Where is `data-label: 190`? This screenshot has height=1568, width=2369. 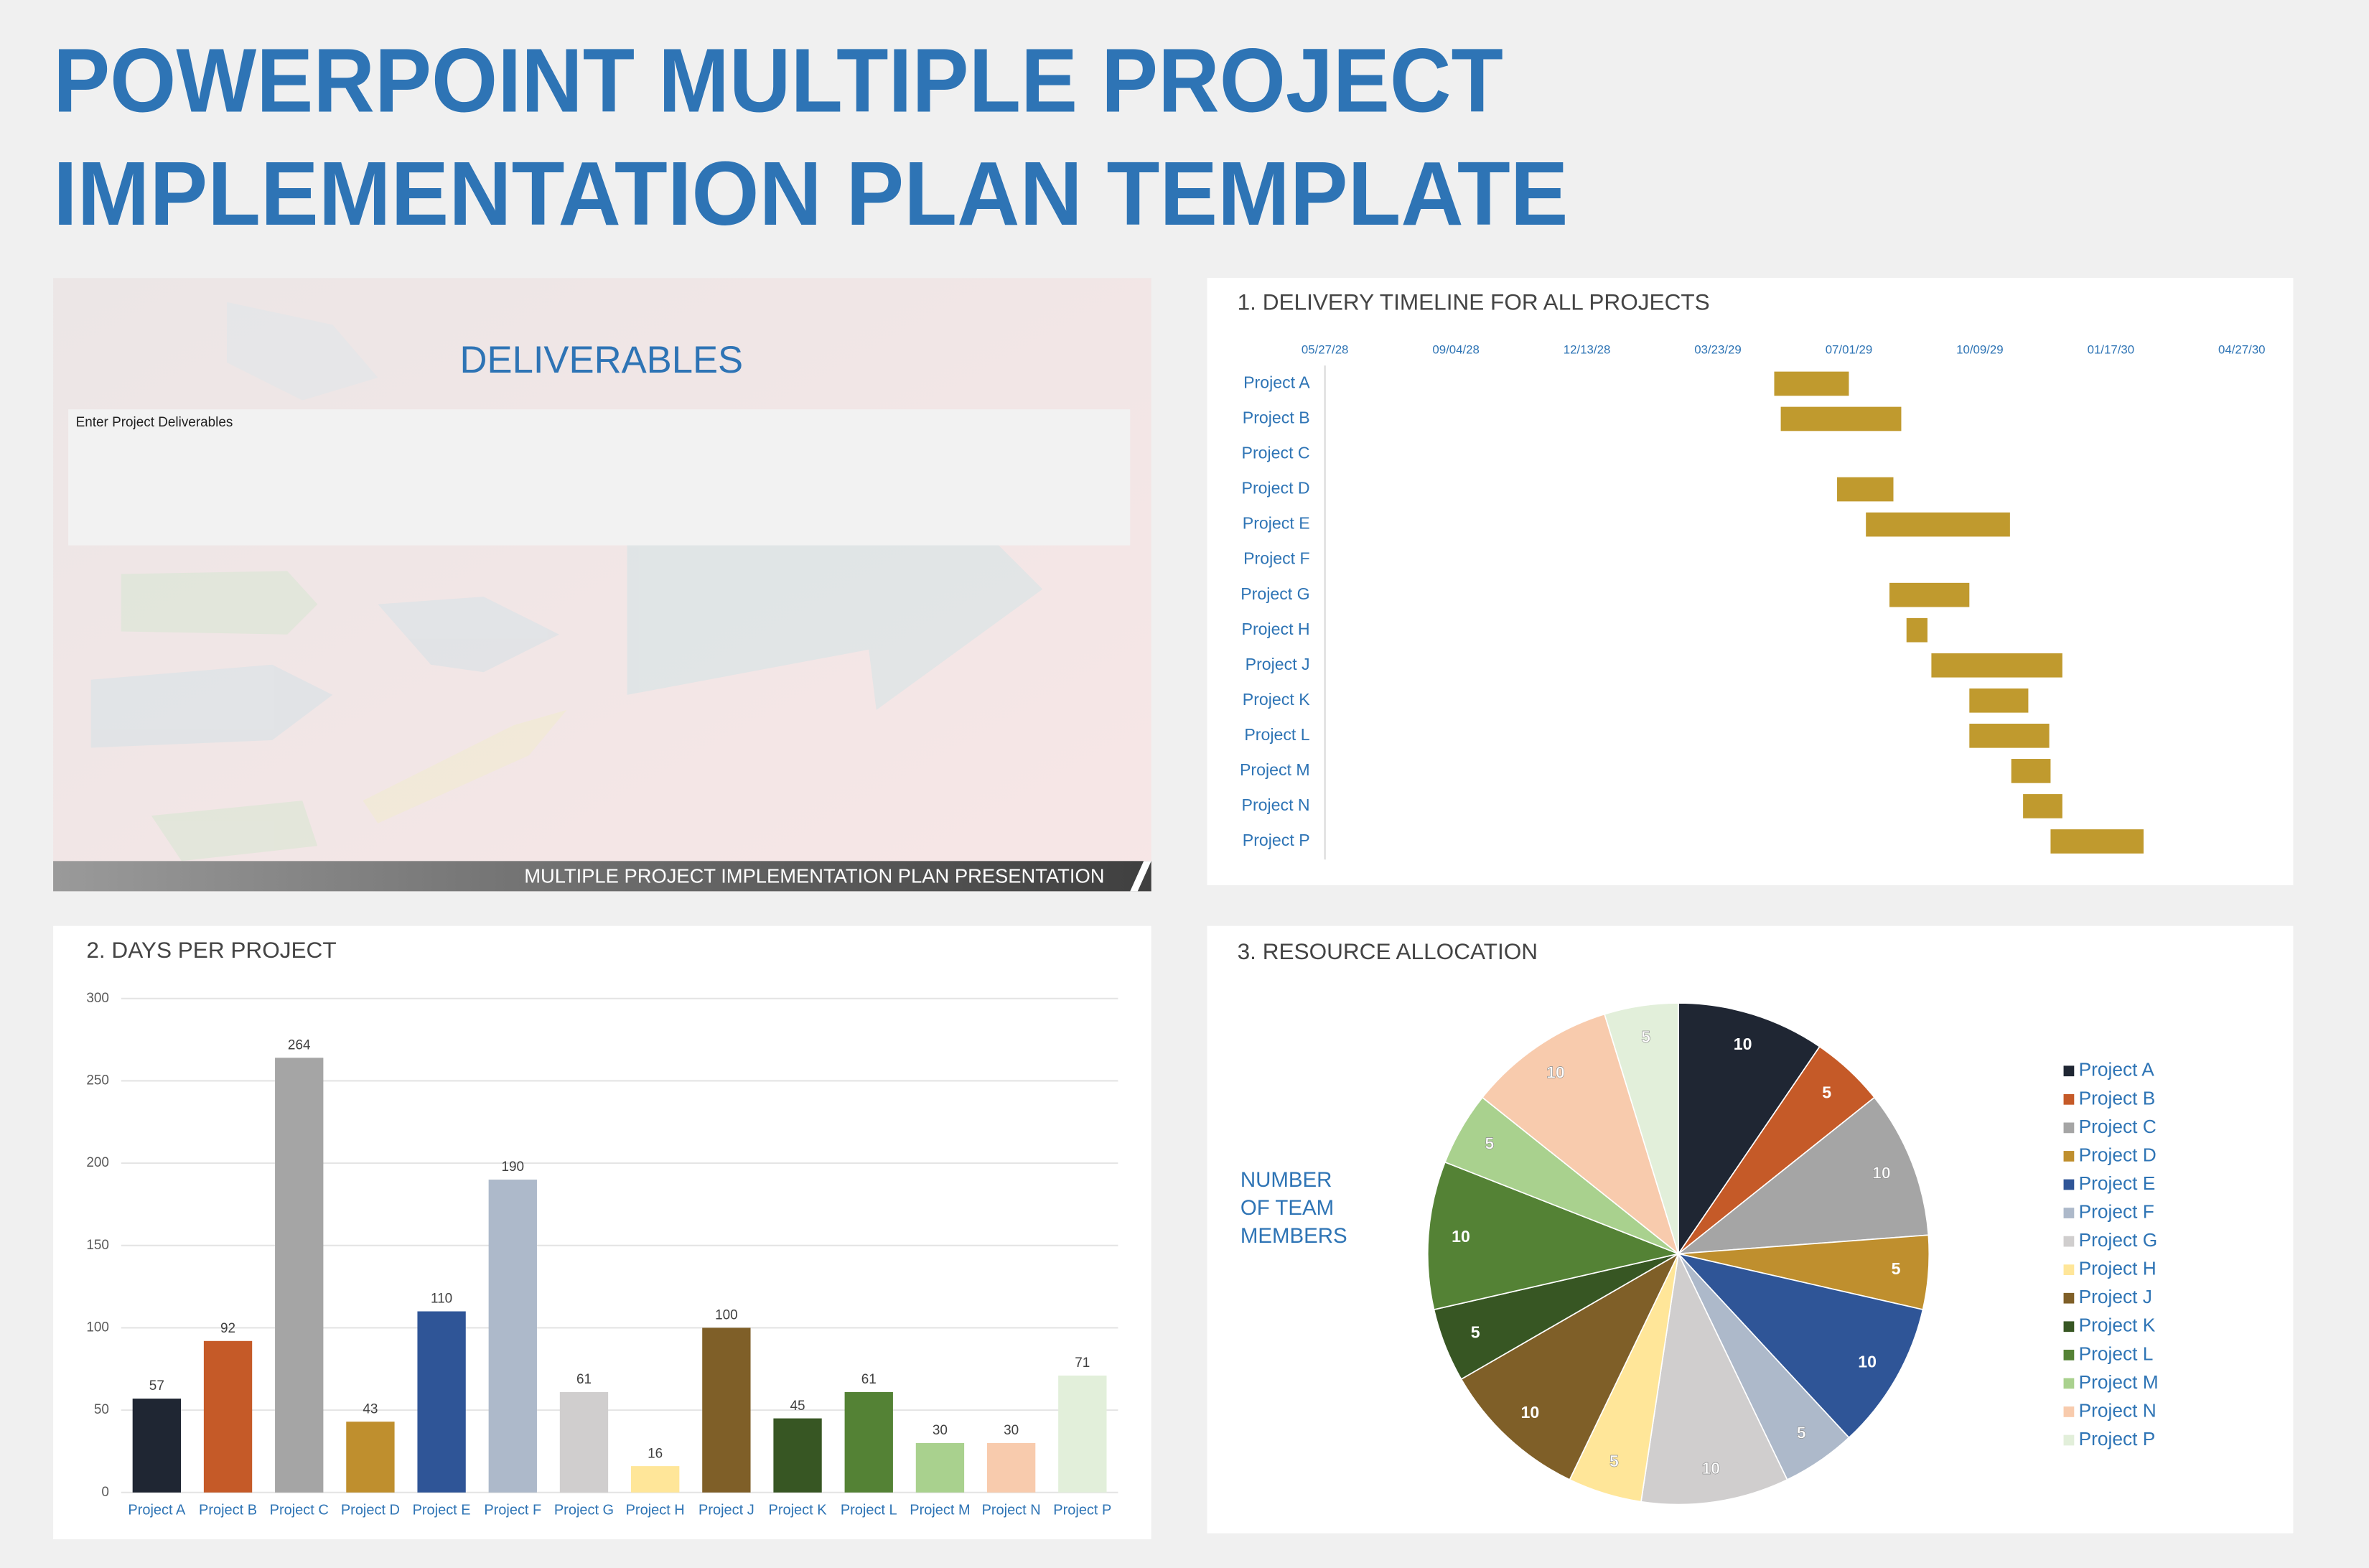
data-label: 190 is located at coordinates (513, 1167).